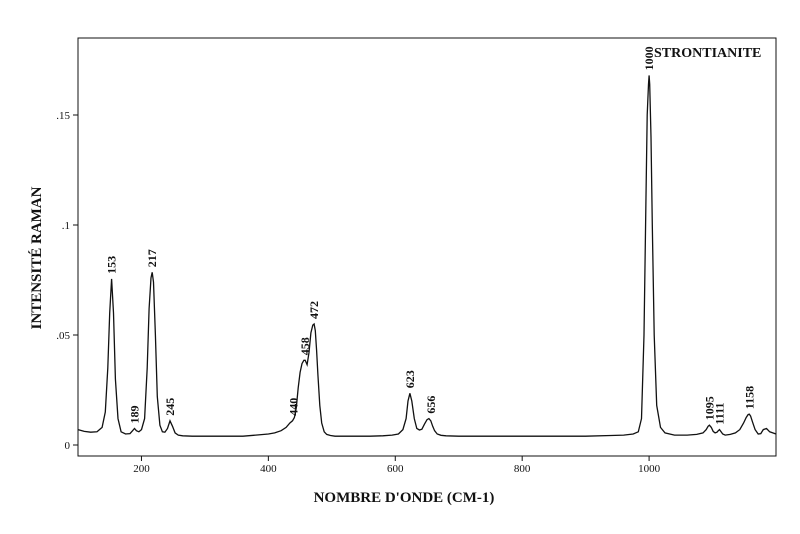 The image size is (800, 534). What do you see at coordinates (649, 469) in the screenshot?
I see `x-tick-label: 1000` at bounding box center [649, 469].